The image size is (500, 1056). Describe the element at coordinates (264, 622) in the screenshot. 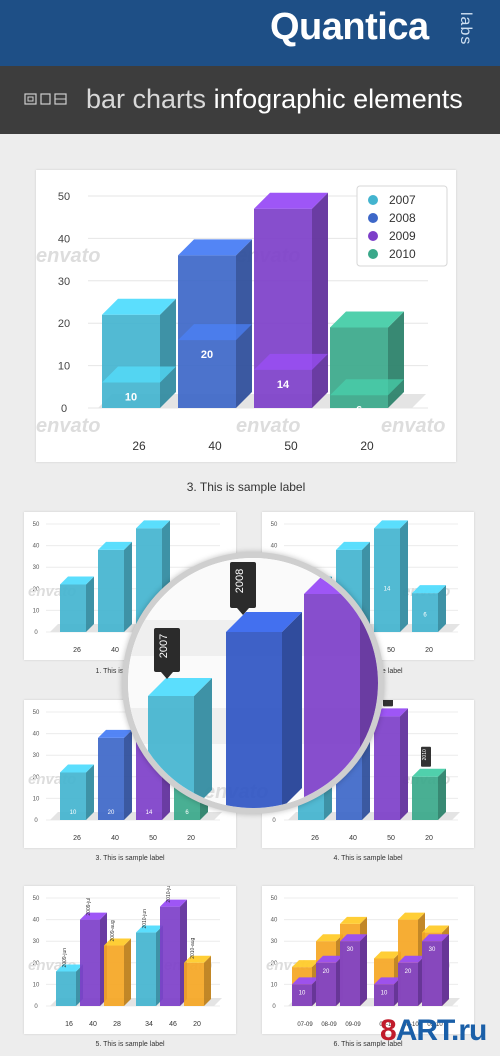

I see `magnifier-bar-top` at that location.